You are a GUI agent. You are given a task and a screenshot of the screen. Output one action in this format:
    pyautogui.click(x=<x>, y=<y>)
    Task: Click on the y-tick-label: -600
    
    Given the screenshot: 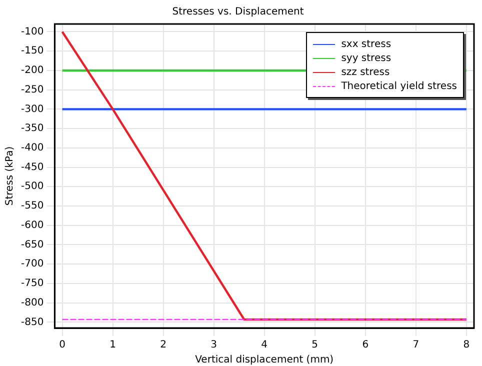 What is the action you would take?
    pyautogui.click(x=32, y=225)
    